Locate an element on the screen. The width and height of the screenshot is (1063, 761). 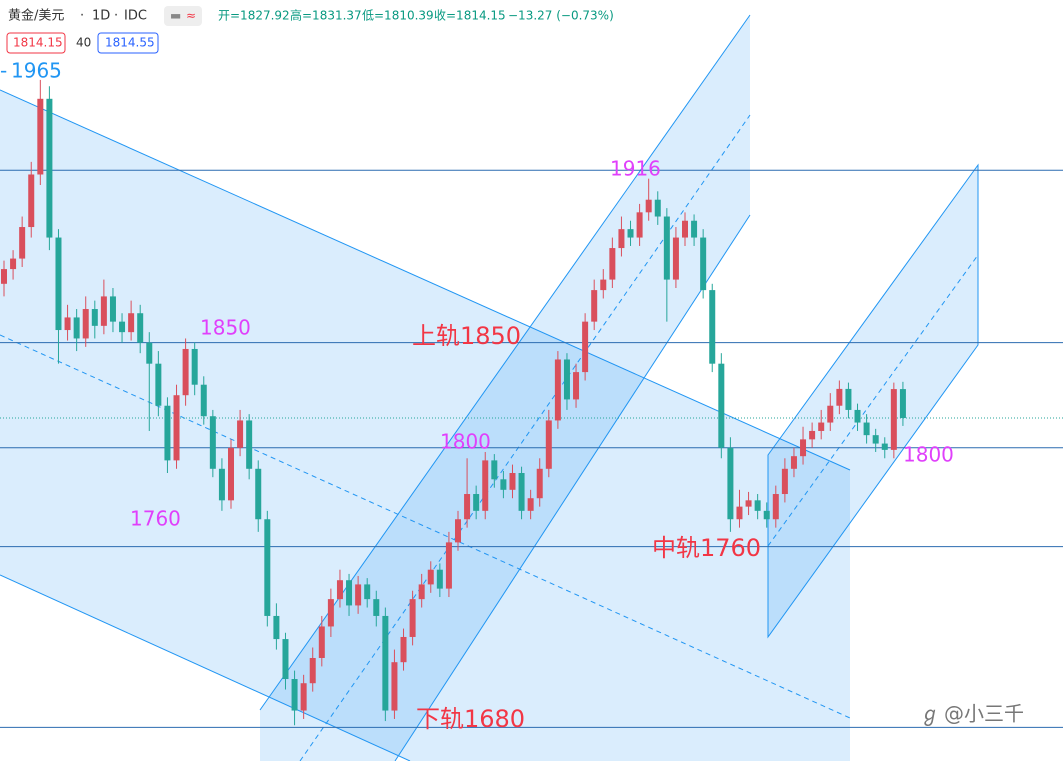
annotation-dash: - is located at coordinates (3, 71).